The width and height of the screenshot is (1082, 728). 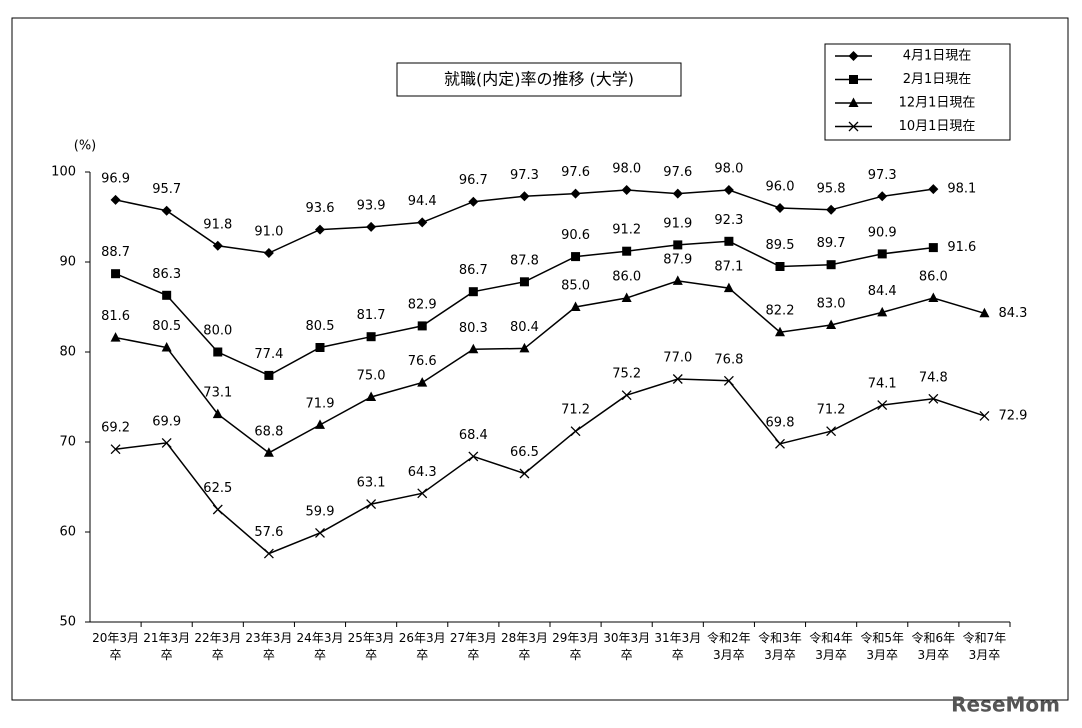 I want to click on data-label: 96.0, so click(x=780, y=187).